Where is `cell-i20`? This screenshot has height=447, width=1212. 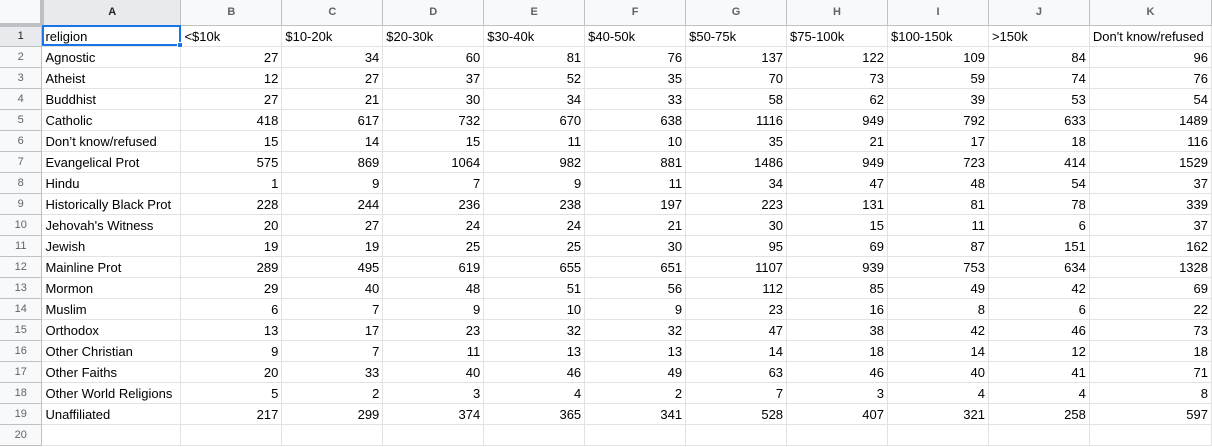 cell-i20 is located at coordinates (938, 435).